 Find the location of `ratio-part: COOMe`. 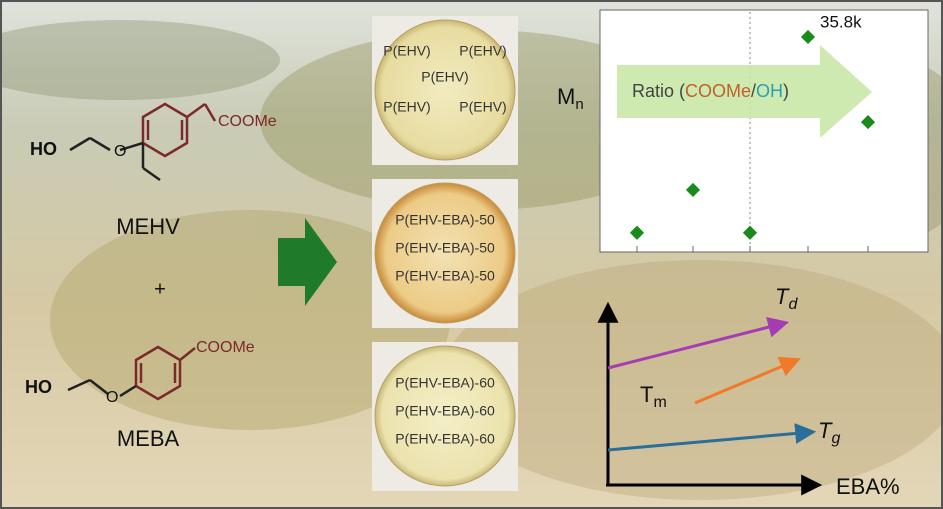

ratio-part: COOMe is located at coordinates (718, 91).